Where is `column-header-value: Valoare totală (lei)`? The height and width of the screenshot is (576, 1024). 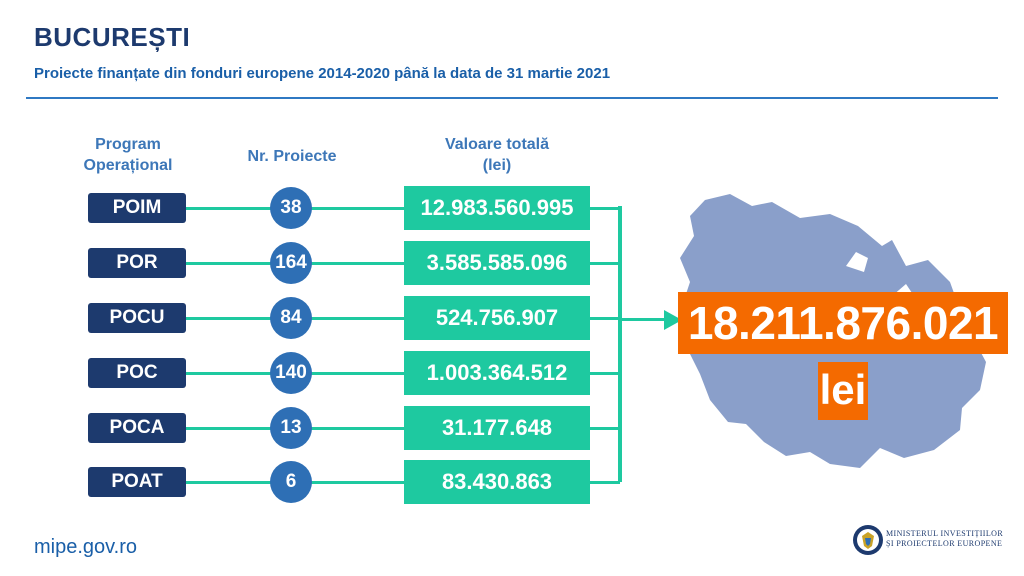 column-header-value: Valoare totală (lei) is located at coordinates (497, 155).